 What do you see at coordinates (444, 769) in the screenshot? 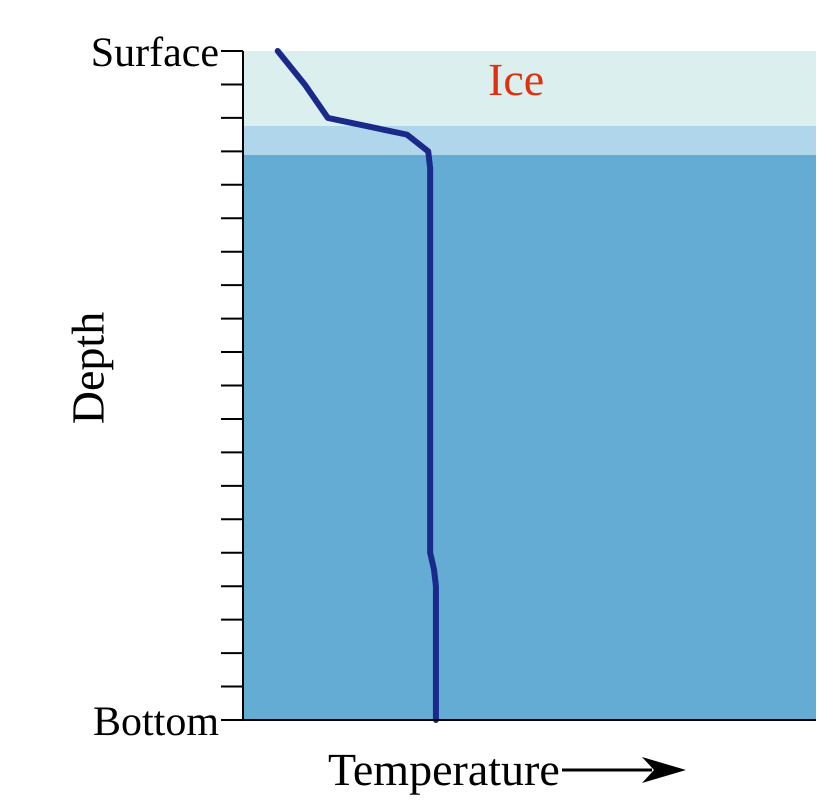
I see `x-axis-title: Temperature` at bounding box center [444, 769].